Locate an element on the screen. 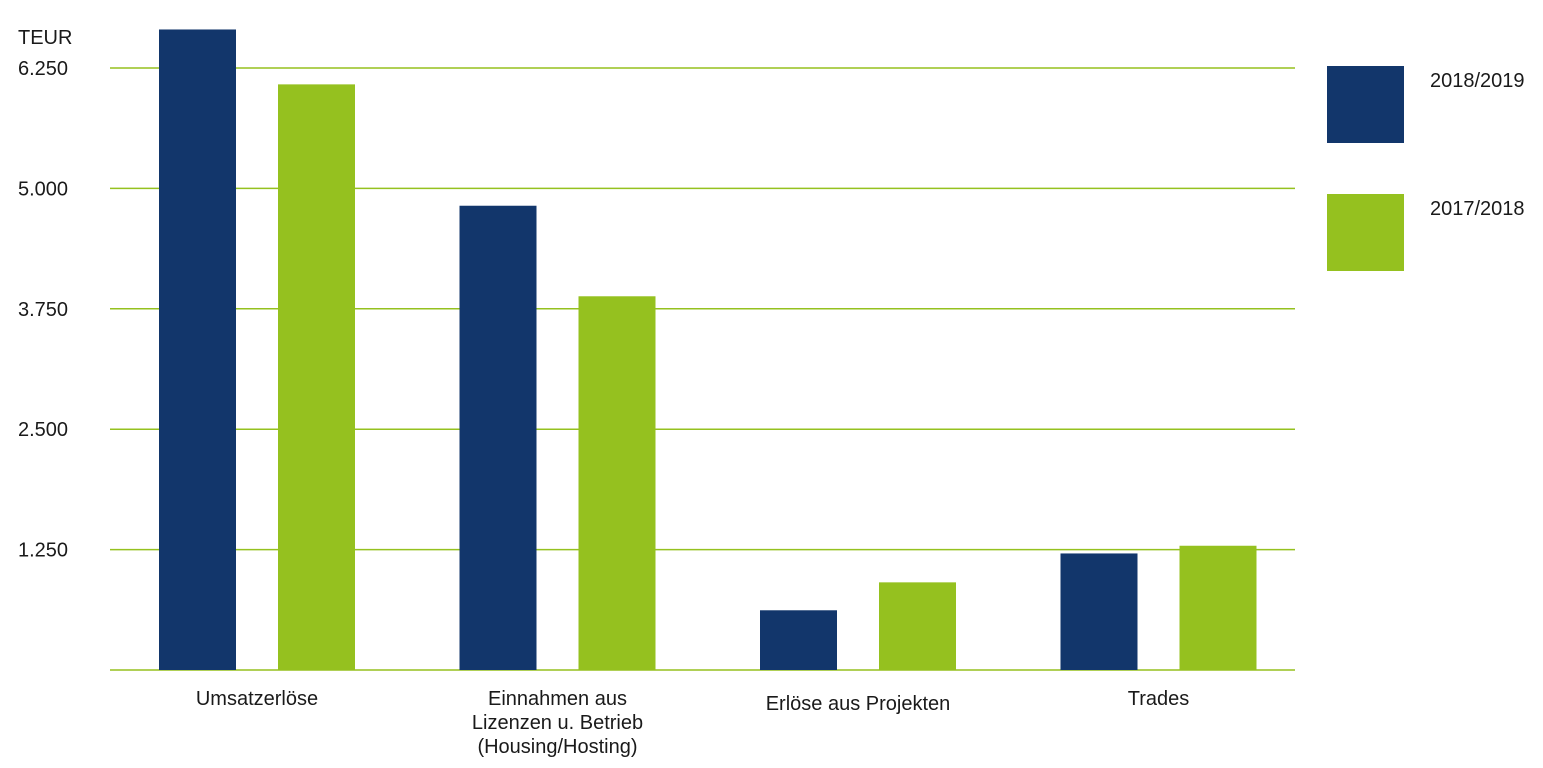 This screenshot has height=768, width=1543. category-label-line: Umsatzerlöse is located at coordinates (257, 699).